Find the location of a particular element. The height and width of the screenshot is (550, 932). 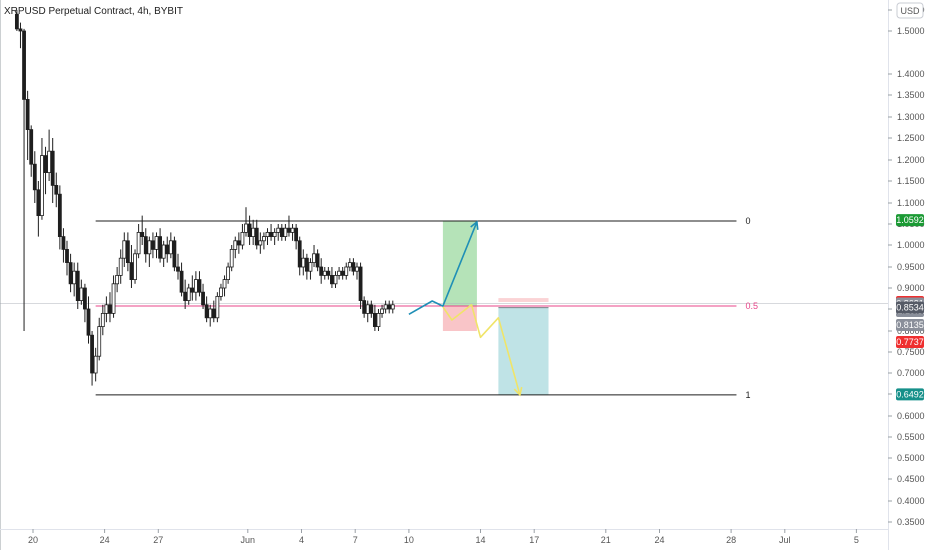

currency-button: USD is located at coordinates (910, 10).